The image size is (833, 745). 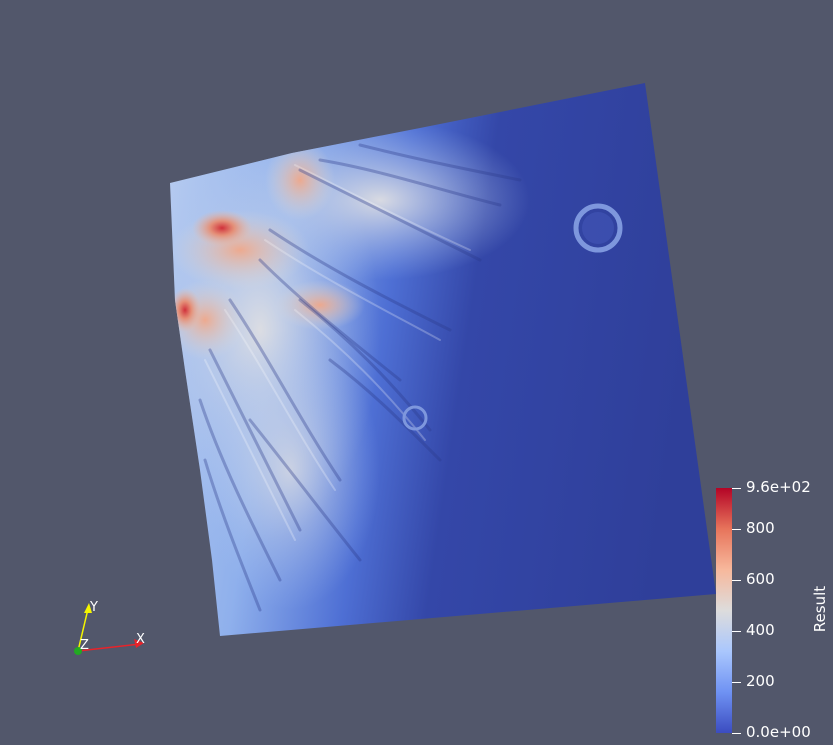 What do you see at coordinates (760, 681) in the screenshot?
I see `colorbar-tick-label: 200` at bounding box center [760, 681].